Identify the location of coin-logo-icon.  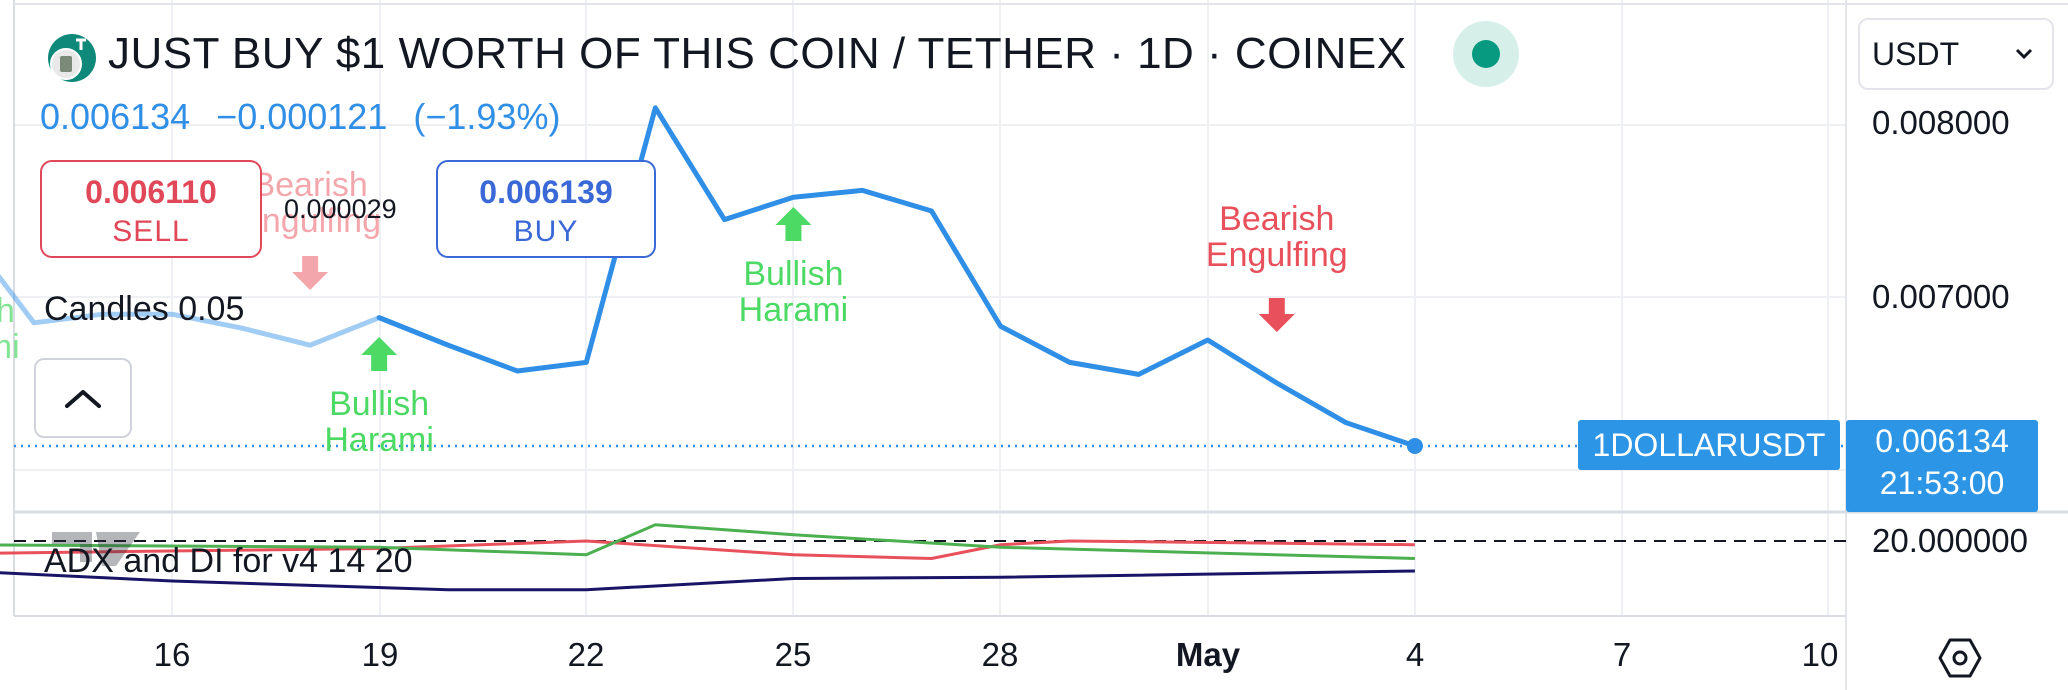
(71, 57).